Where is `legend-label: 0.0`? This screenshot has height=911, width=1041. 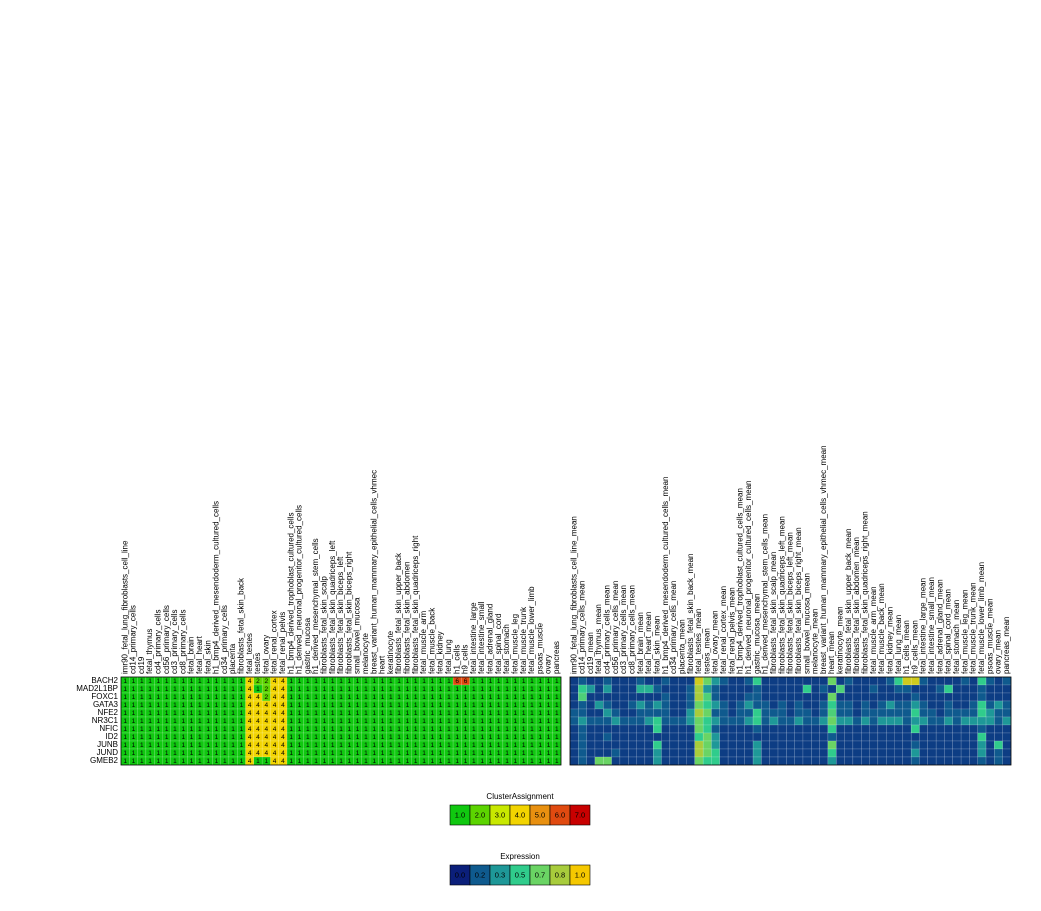
legend-label: 0.0 is located at coordinates (460, 874).